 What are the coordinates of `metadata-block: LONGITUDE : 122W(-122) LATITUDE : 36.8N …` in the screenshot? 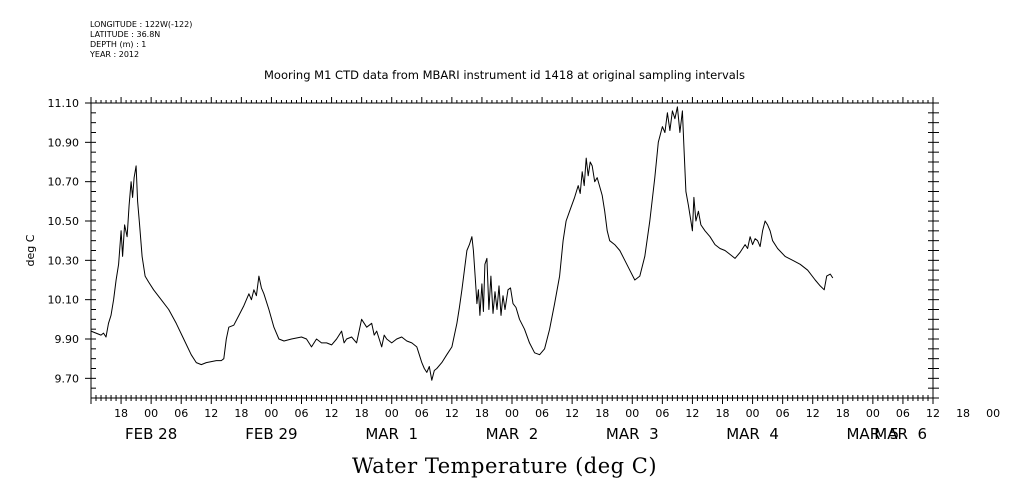 It's located at (141, 40).